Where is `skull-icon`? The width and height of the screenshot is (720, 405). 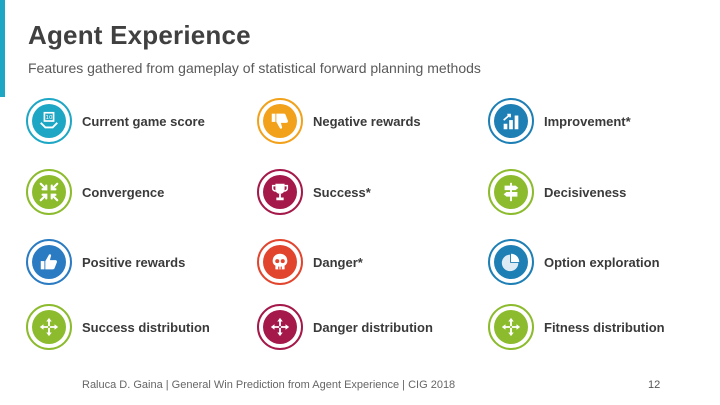
skull-icon is located at coordinates (280, 262).